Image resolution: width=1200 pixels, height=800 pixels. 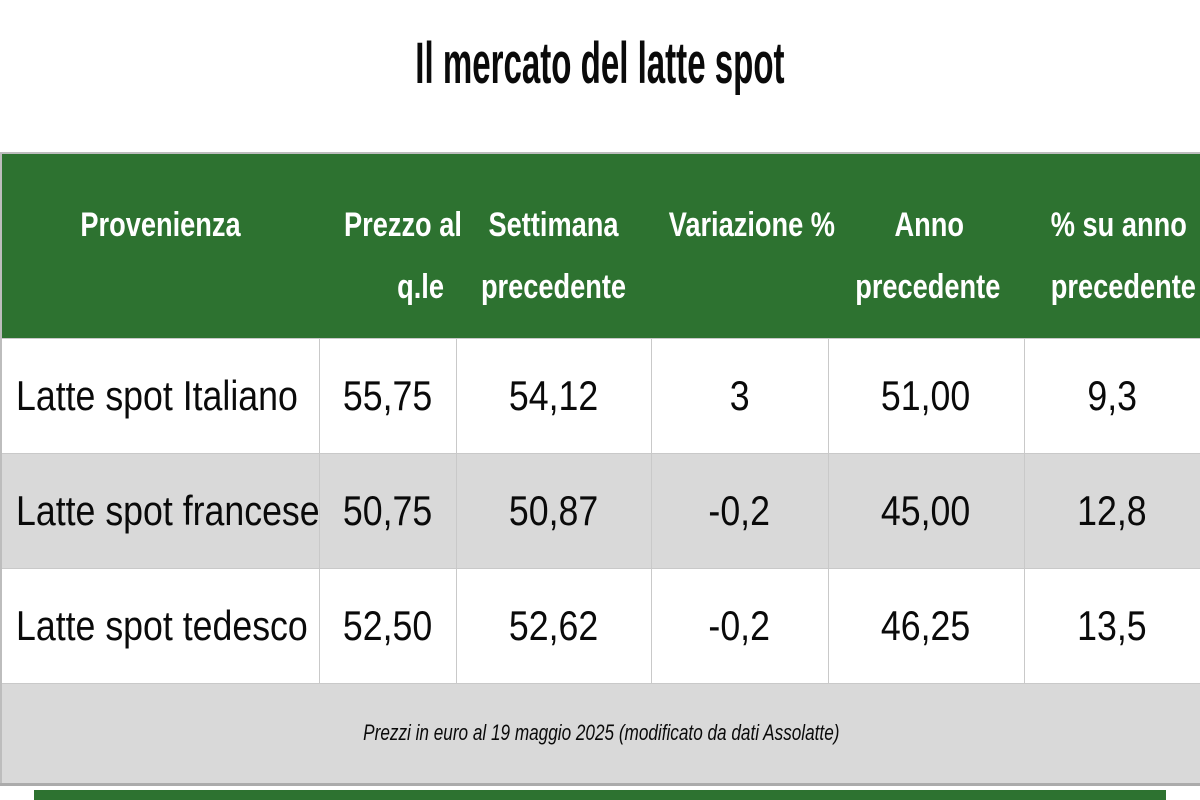 What do you see at coordinates (553, 245) in the screenshot?
I see `column-header-settimana-precedente: Settimana precedente` at bounding box center [553, 245].